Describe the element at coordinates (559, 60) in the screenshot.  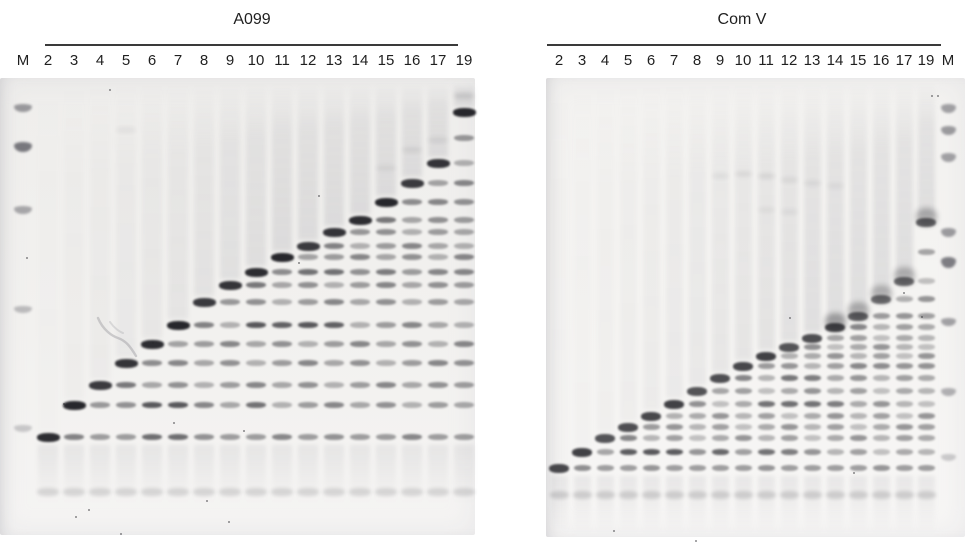
I see `lane-label: 2` at that location.